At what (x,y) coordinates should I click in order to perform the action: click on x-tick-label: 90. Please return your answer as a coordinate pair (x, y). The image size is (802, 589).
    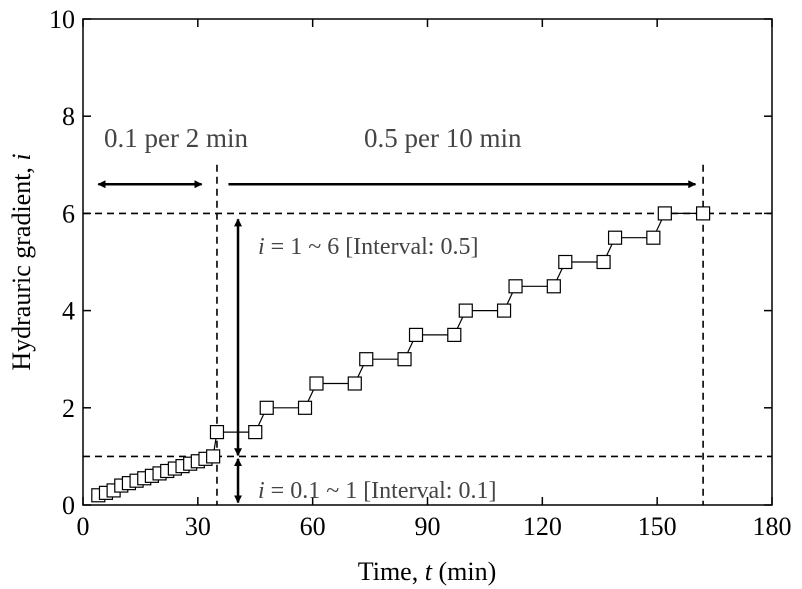
    Looking at the image, I should click on (428, 526).